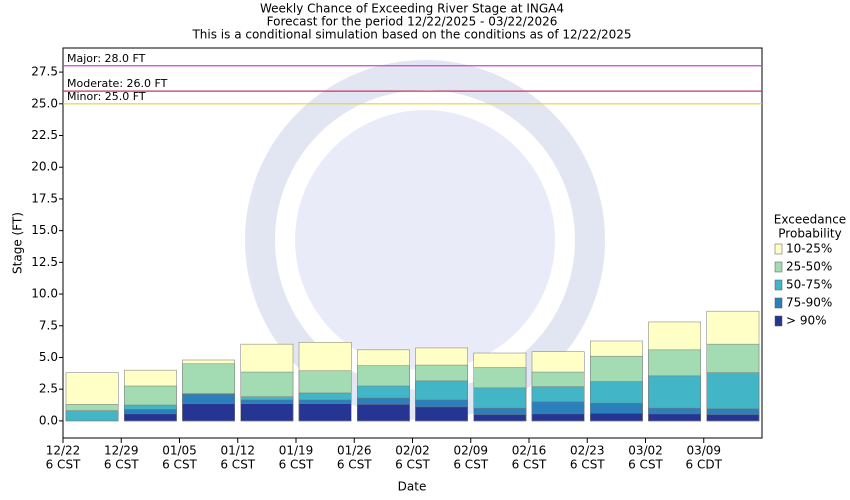 The height and width of the screenshot is (500, 850). Describe the element at coordinates (179, 451) in the screenshot. I see `x-tick-label: 01/05` at that location.